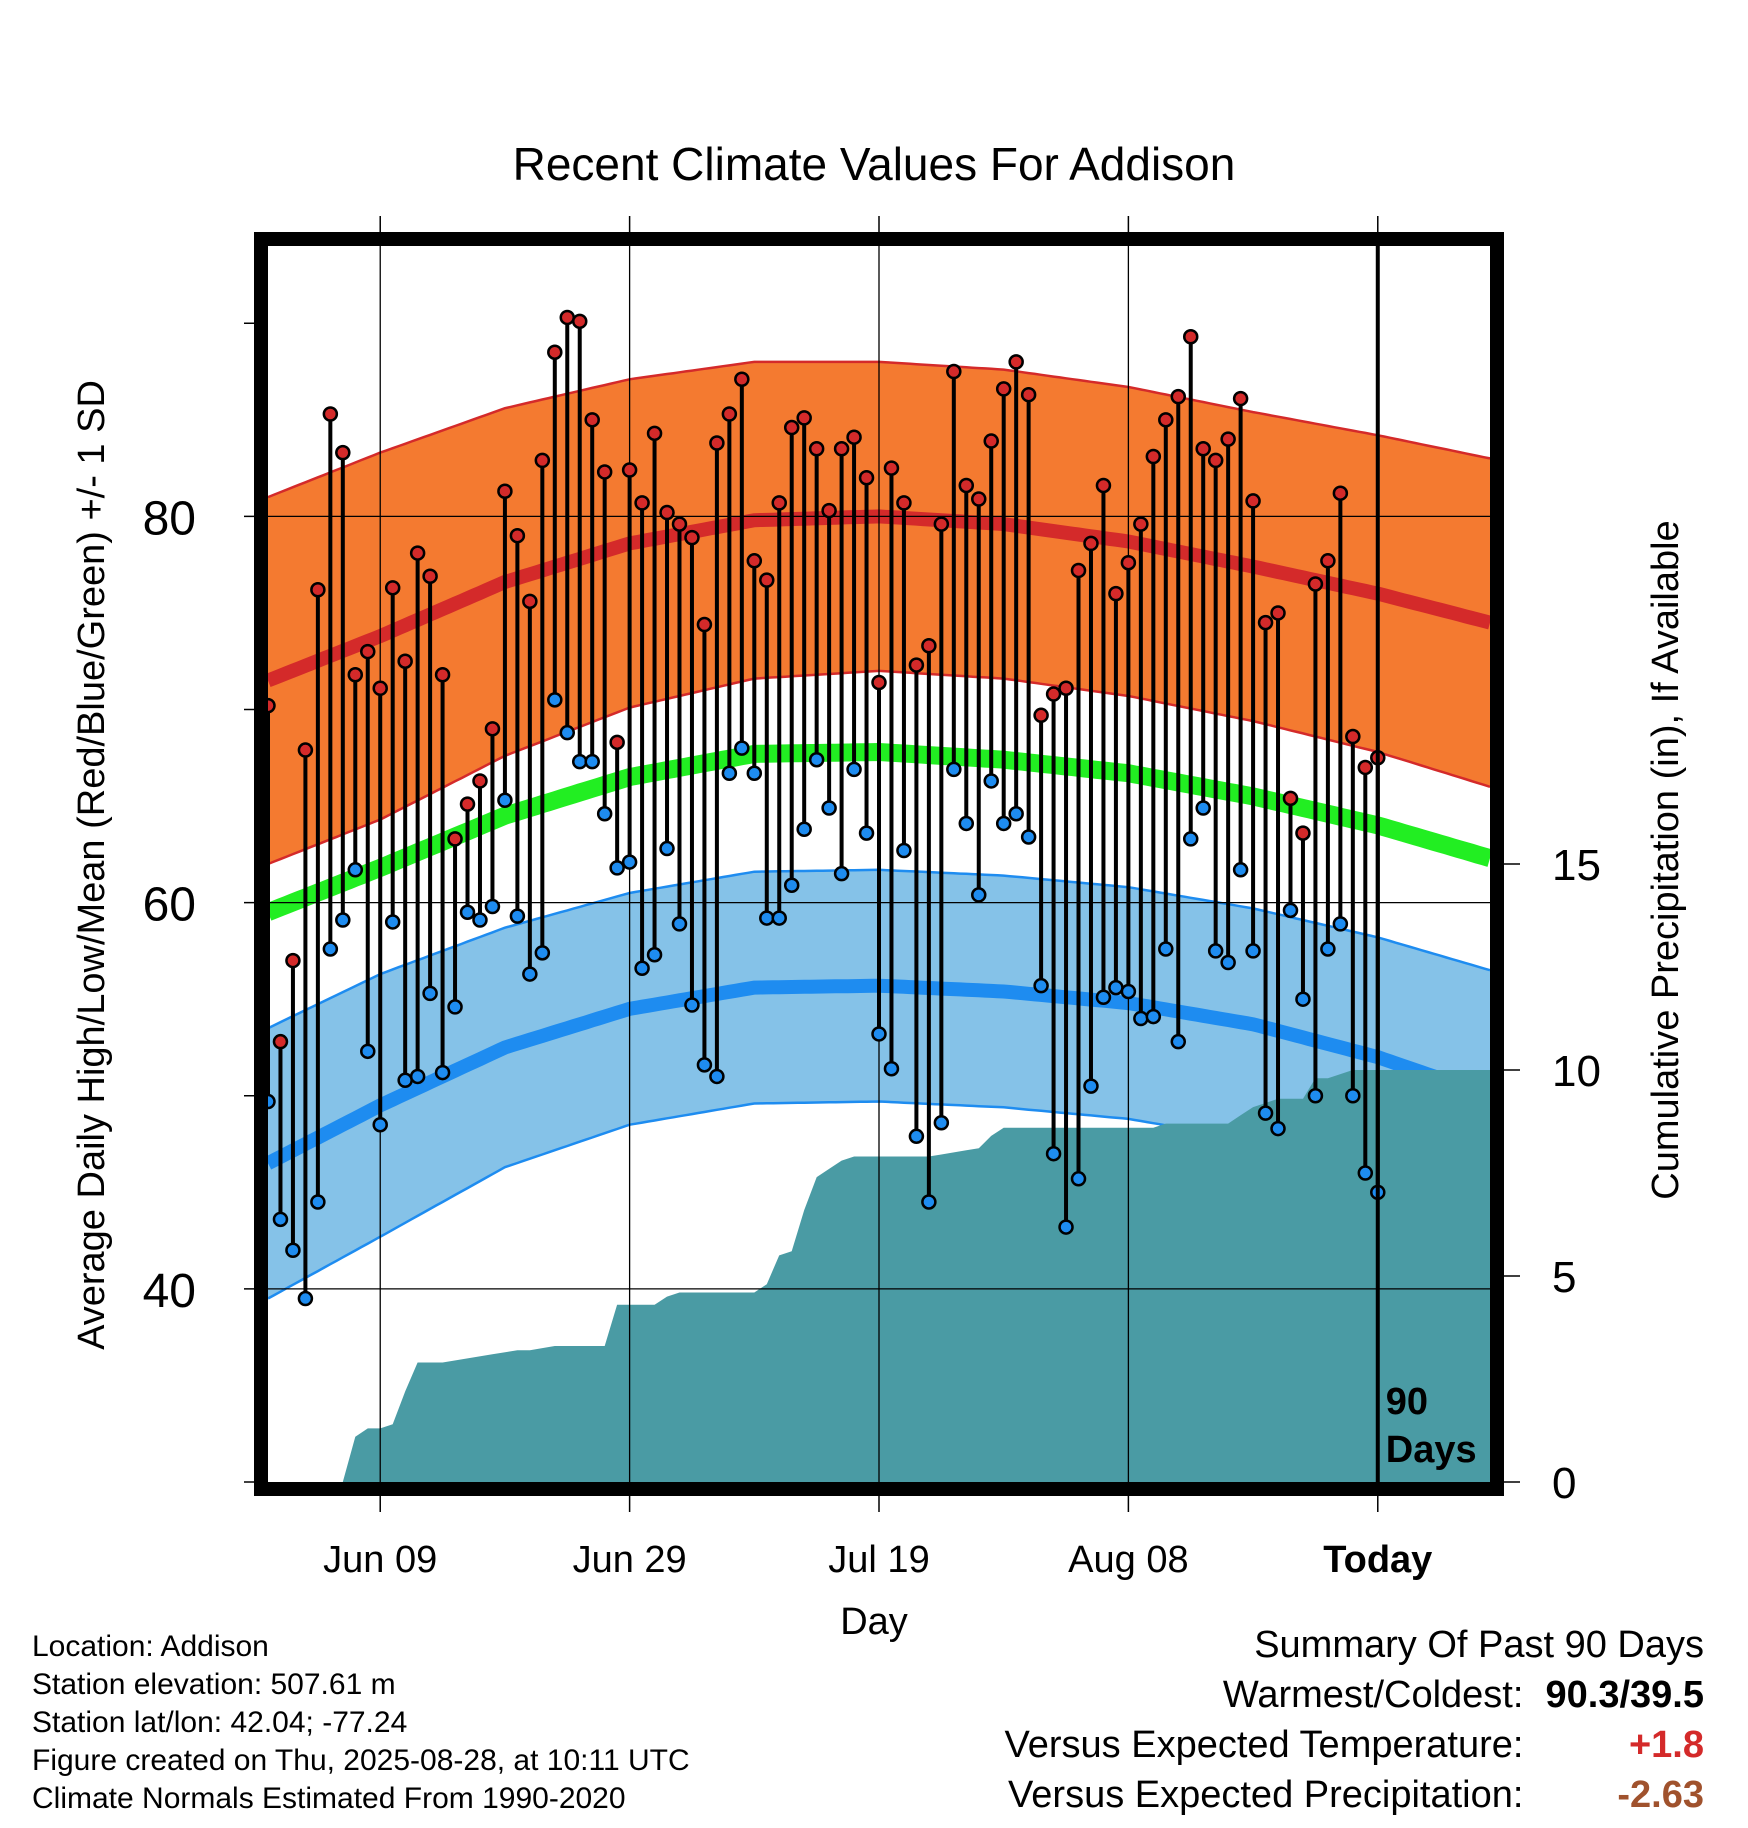 The height and width of the screenshot is (1828, 1748). Describe the element at coordinates (874, 164) in the screenshot. I see `chart-title: Recent Climate Values For Addison` at that location.